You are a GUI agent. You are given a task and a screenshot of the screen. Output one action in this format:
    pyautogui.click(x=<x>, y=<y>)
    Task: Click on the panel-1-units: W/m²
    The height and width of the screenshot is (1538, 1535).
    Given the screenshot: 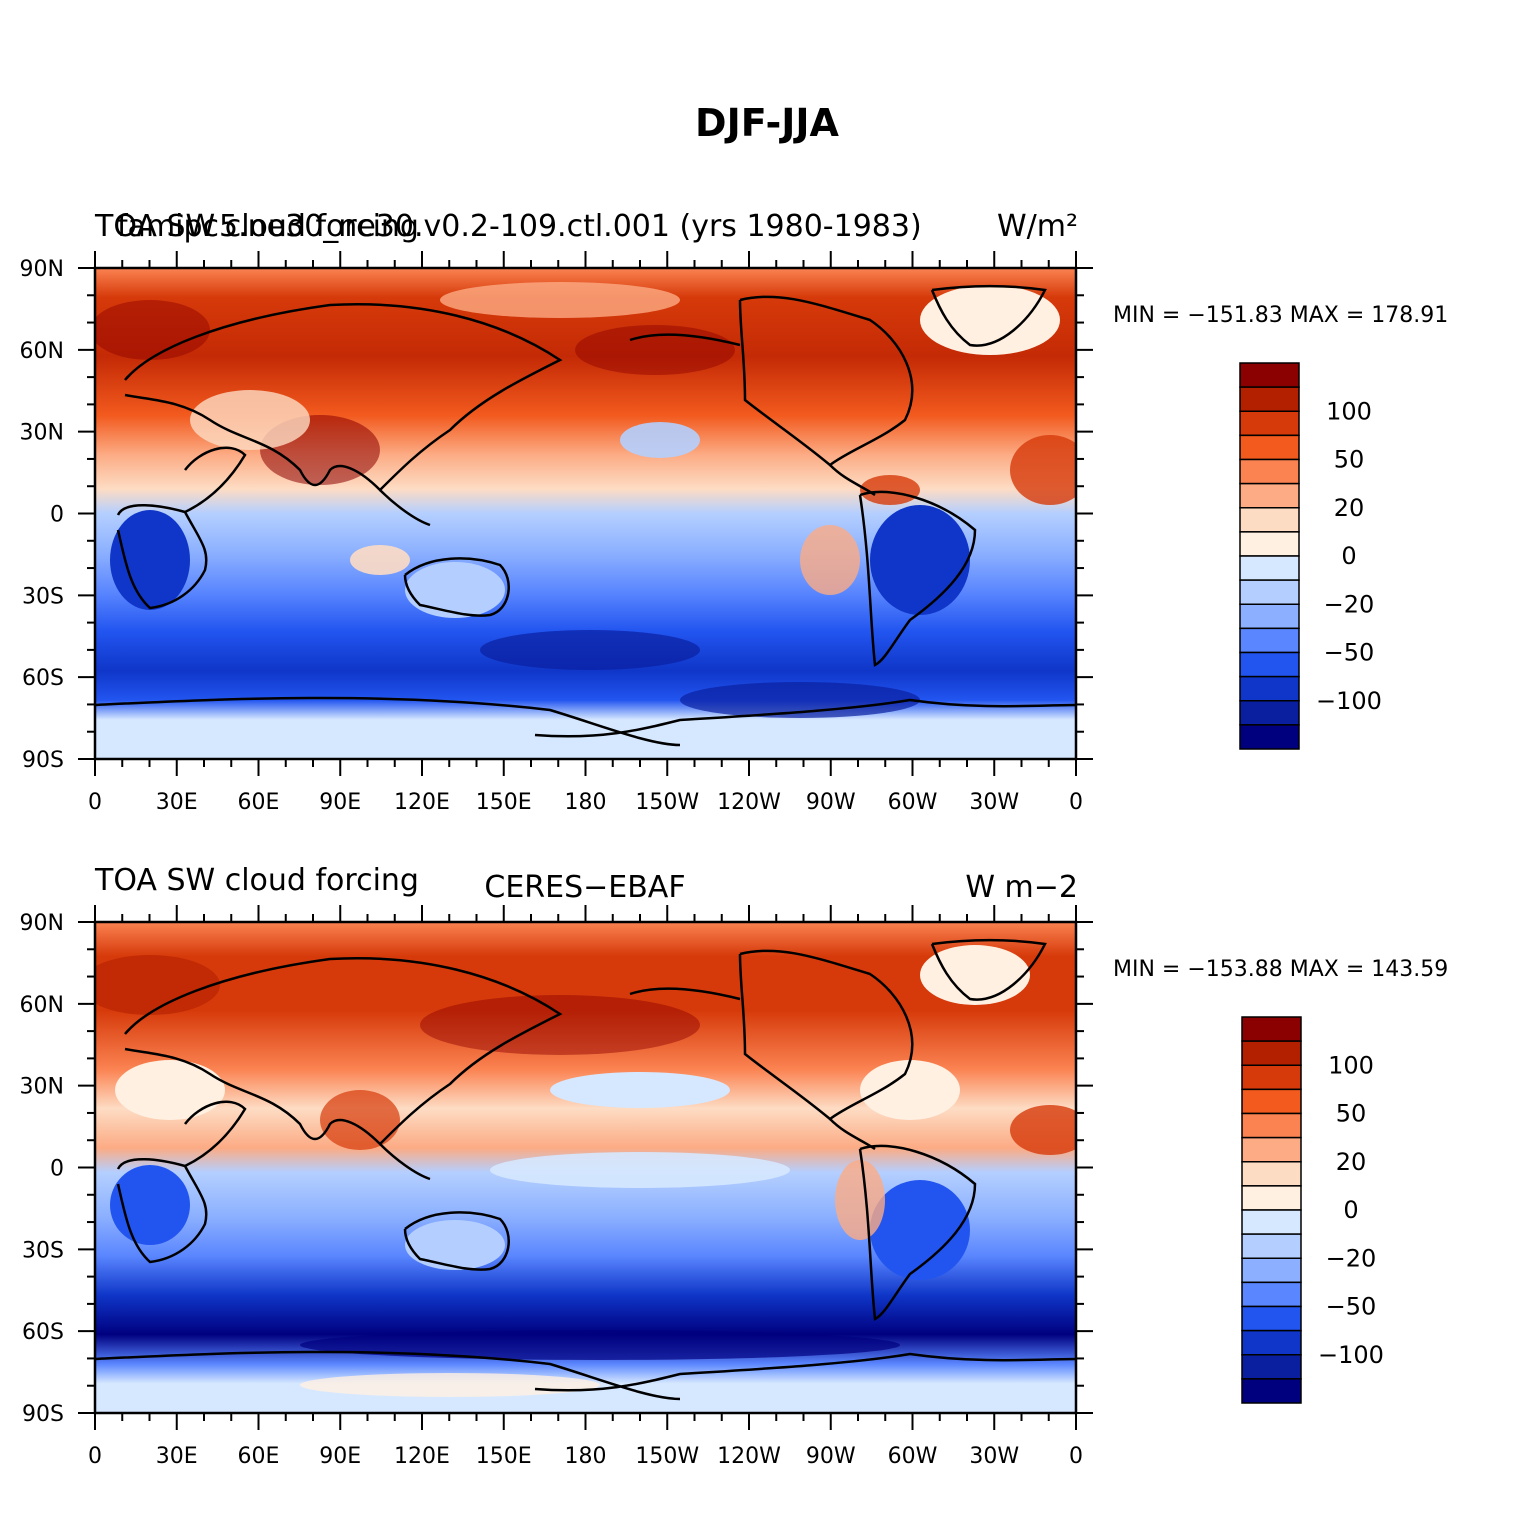 What is the action you would take?
    pyautogui.click(x=1037, y=226)
    